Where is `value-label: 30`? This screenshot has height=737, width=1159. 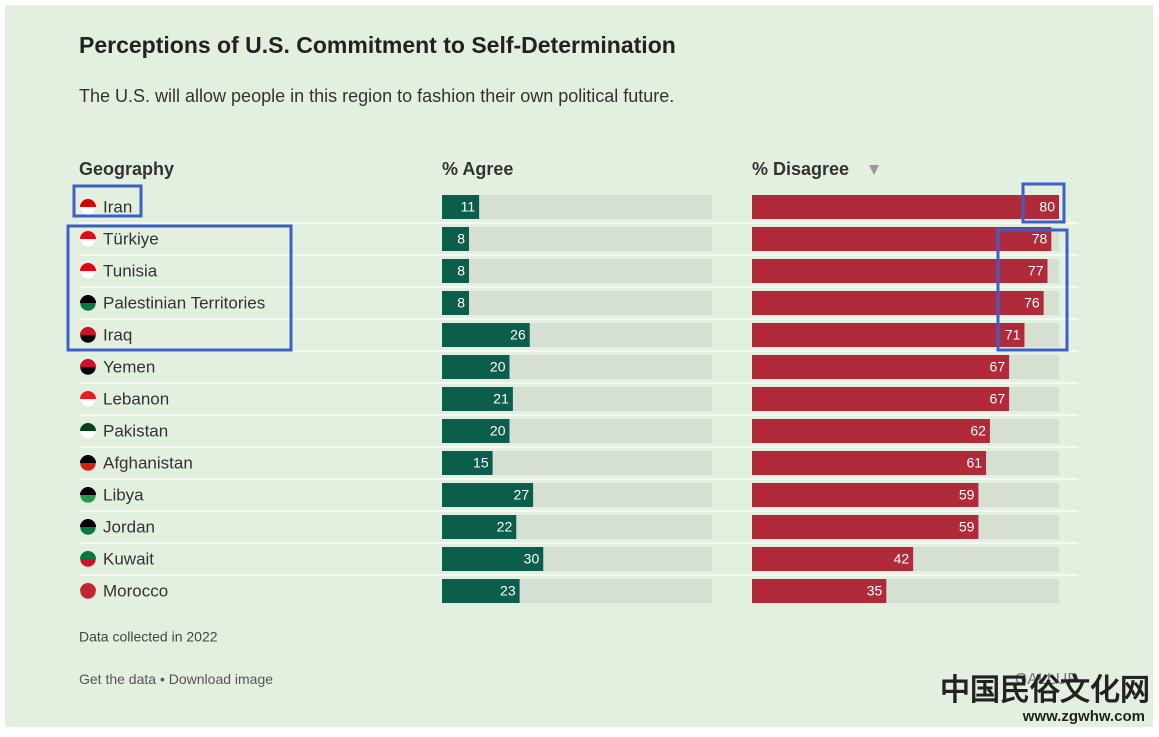
value-label: 30 is located at coordinates (532, 559).